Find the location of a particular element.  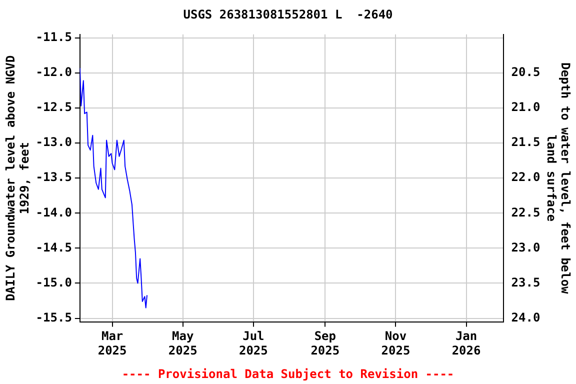

x-tick-label: Jul 2025 is located at coordinates (253, 343).